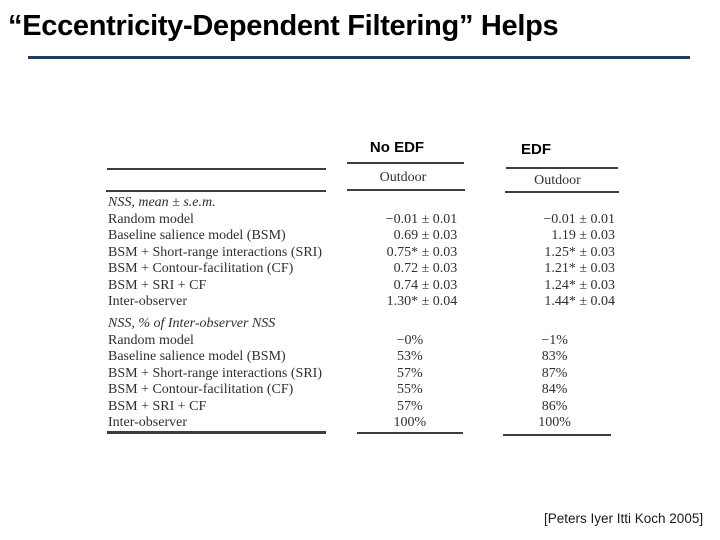 The height and width of the screenshot is (540, 720). I want to click on section-label: NSS, % of Inter-observer NSS, so click(192, 323).